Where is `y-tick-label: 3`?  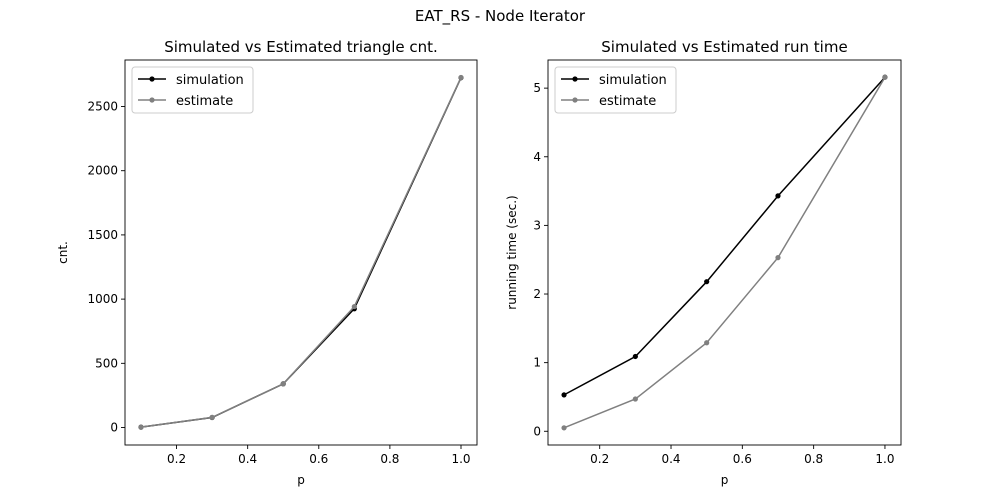 y-tick-label: 3 is located at coordinates (537, 225).